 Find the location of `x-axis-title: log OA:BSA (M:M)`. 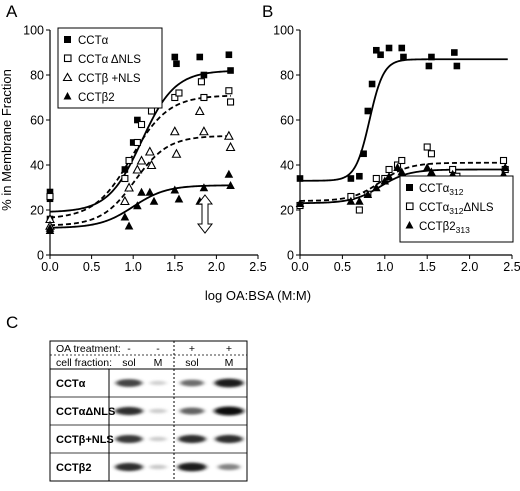

x-axis-title: log OA:BSA (M:M) is located at coordinates (258, 295).